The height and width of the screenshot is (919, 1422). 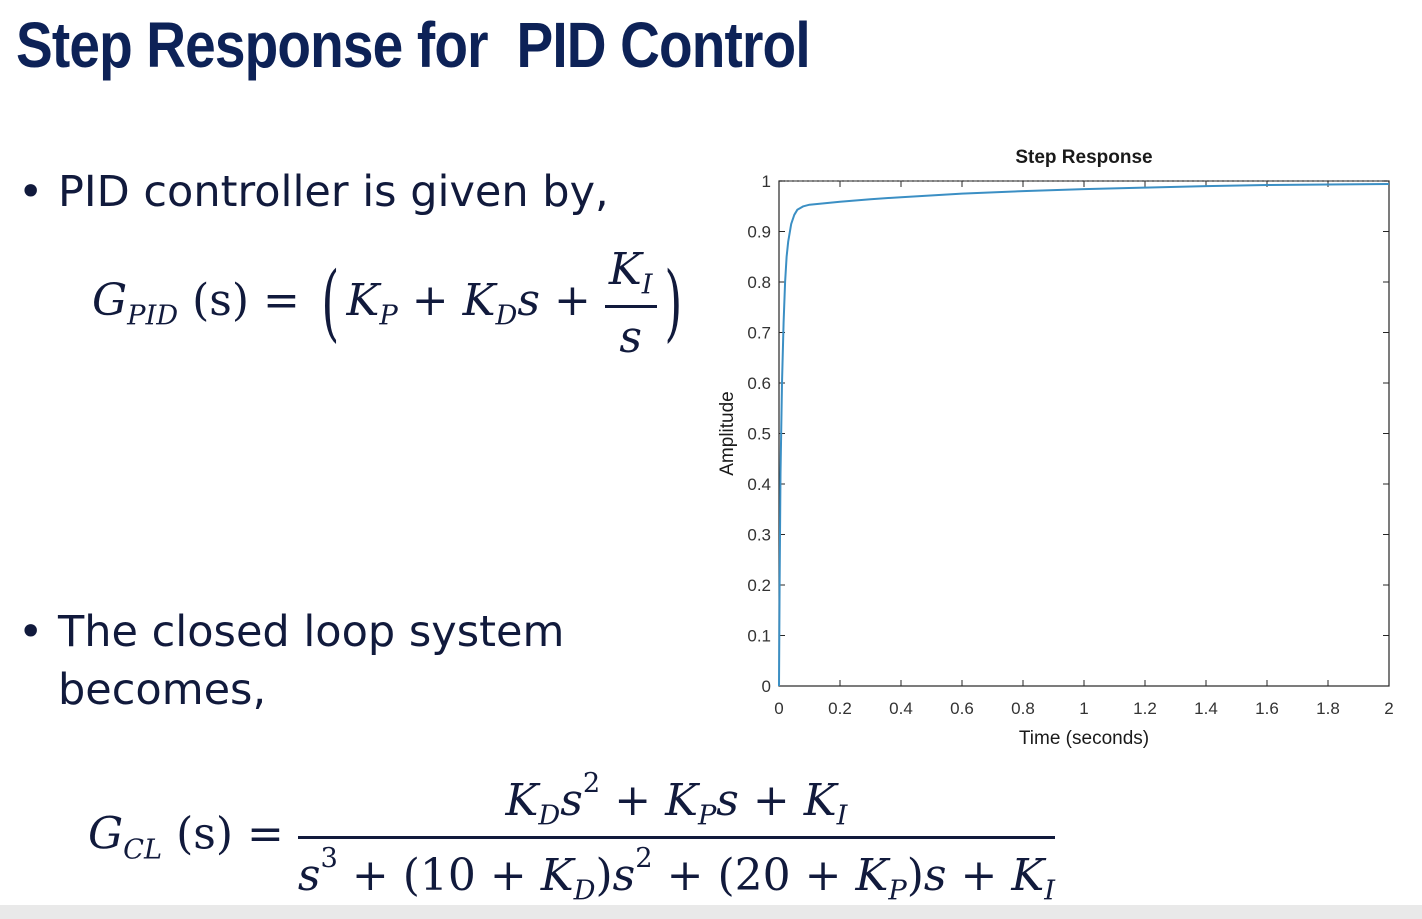 What do you see at coordinates (759, 232) in the screenshot?
I see `y-tick-label: 0.9` at bounding box center [759, 232].